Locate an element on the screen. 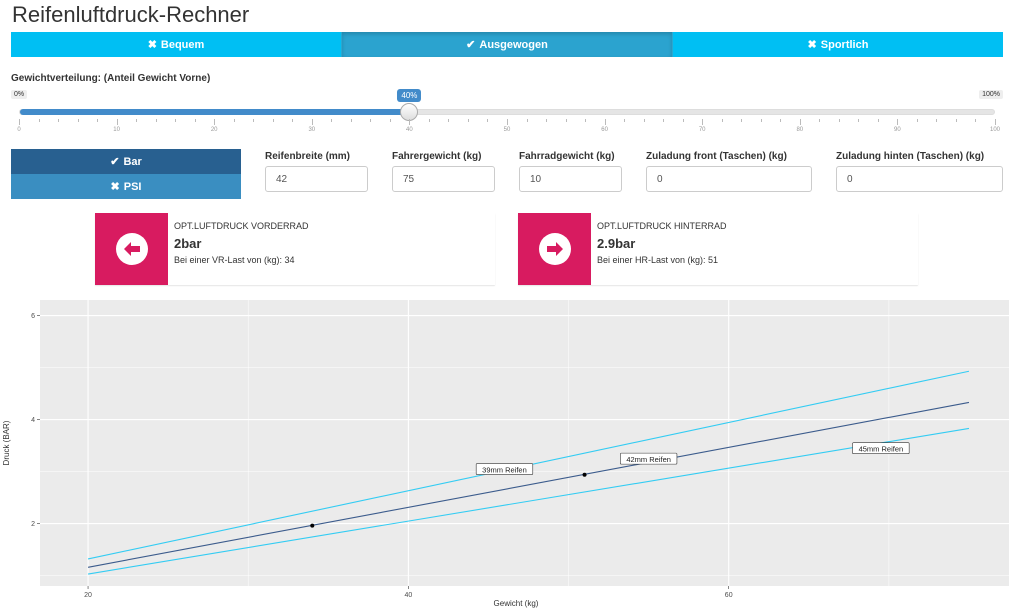 The image size is (1024, 615). y-tick-label: 6 is located at coordinates (33, 316).